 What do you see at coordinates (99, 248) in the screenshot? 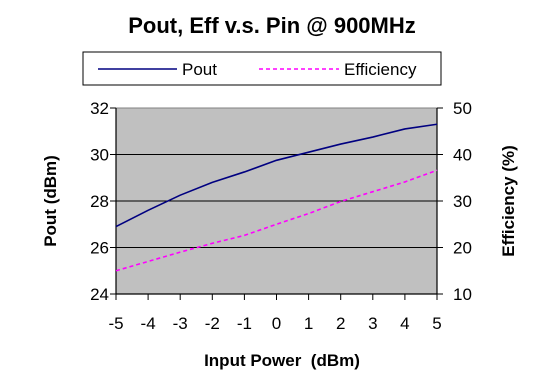
I see `y-tick-label: 26` at bounding box center [99, 248].